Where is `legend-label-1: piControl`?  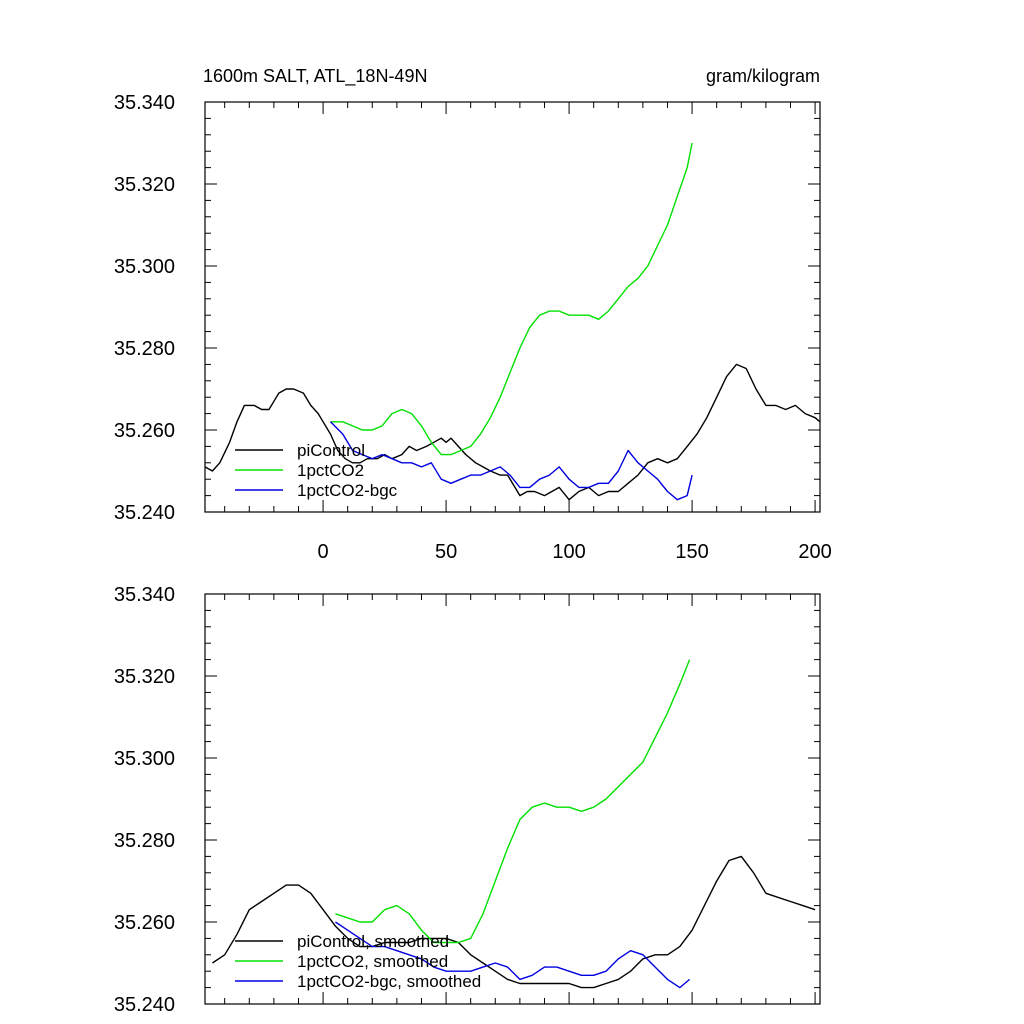 legend-label-1: piControl is located at coordinates (331, 450).